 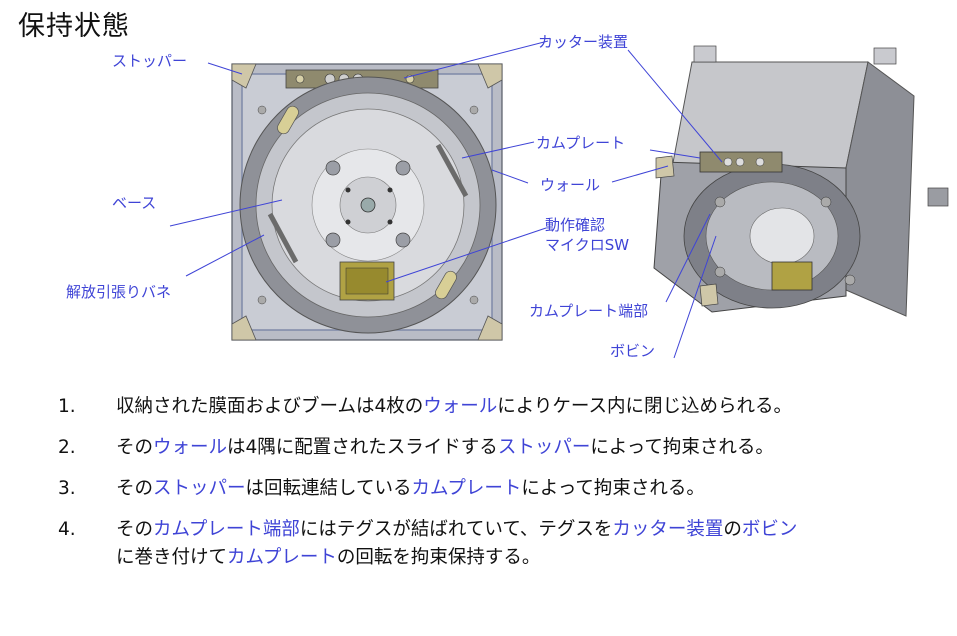 I want to click on leader-bobbin, so click(x=695, y=297).